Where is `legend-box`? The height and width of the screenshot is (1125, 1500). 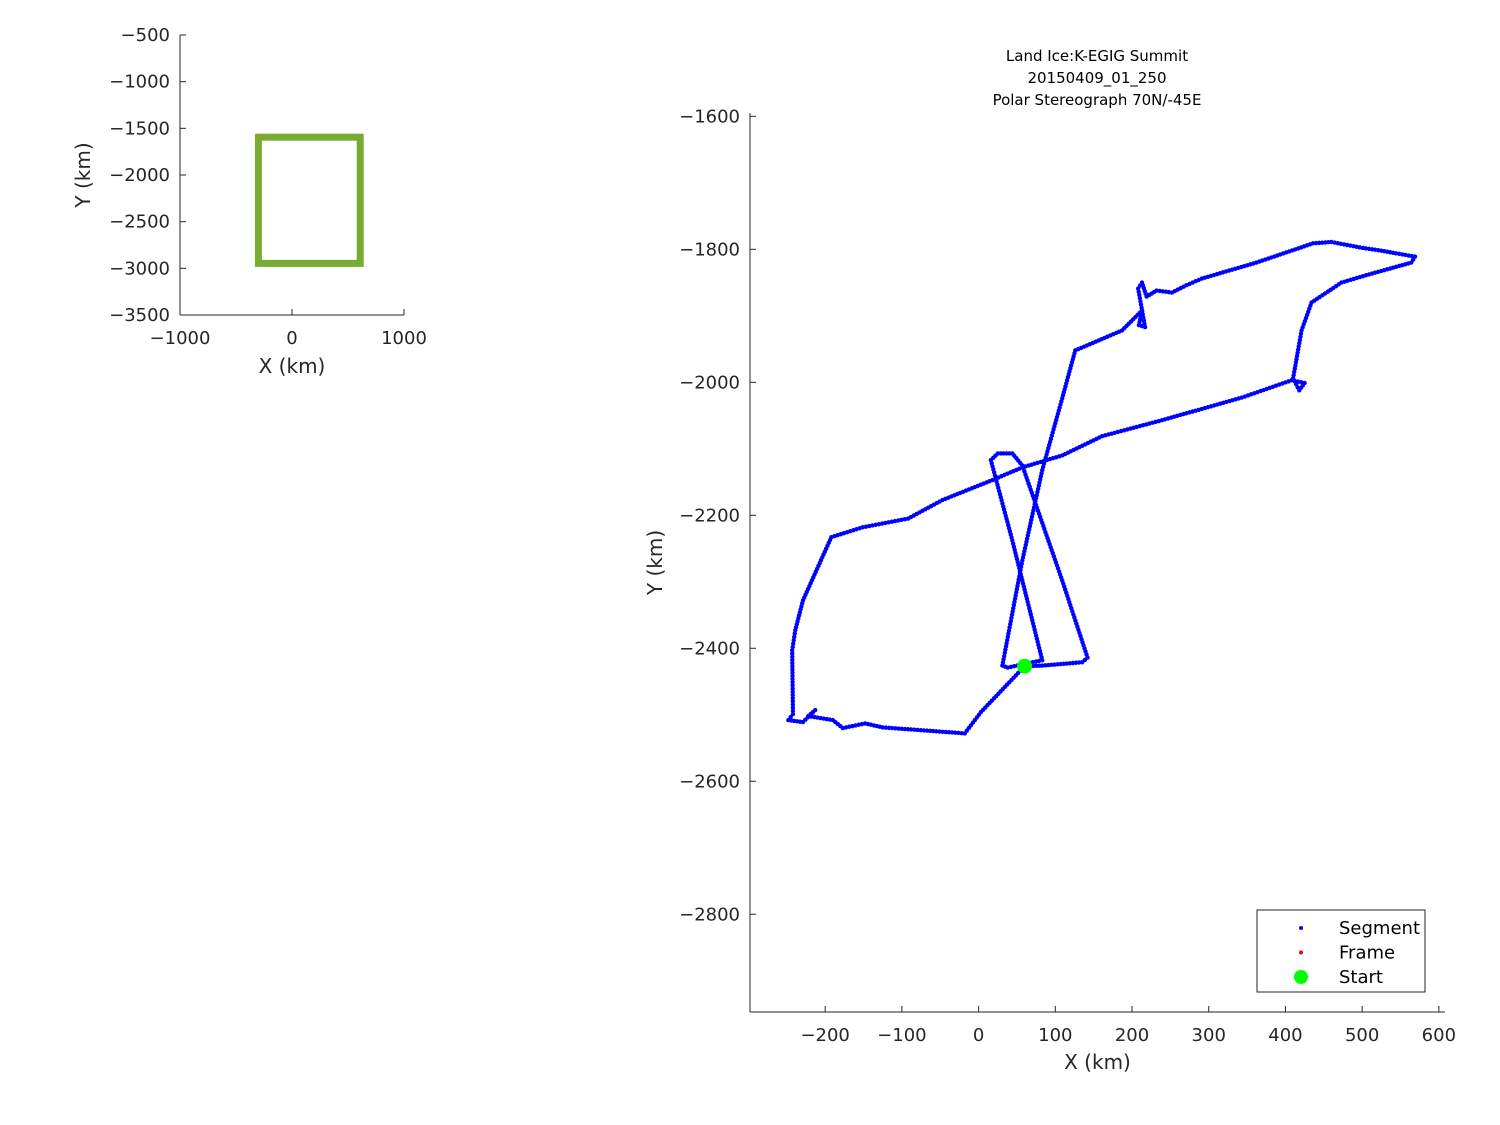
legend-box is located at coordinates (1341, 951).